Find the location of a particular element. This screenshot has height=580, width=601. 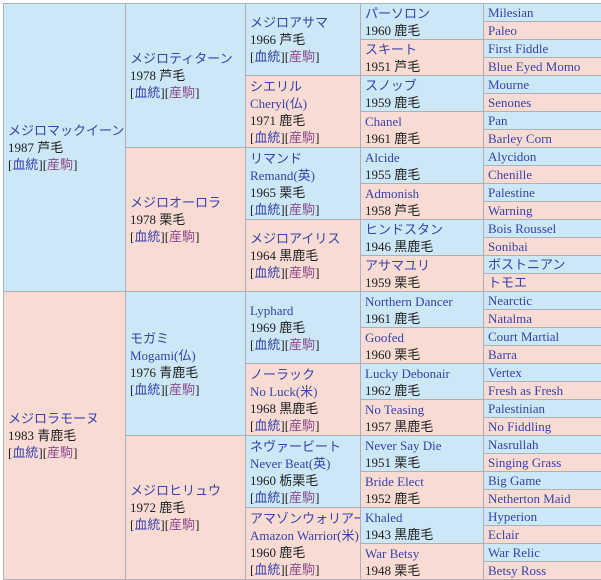

horse-link-remand: リマンド is located at coordinates (276, 158).